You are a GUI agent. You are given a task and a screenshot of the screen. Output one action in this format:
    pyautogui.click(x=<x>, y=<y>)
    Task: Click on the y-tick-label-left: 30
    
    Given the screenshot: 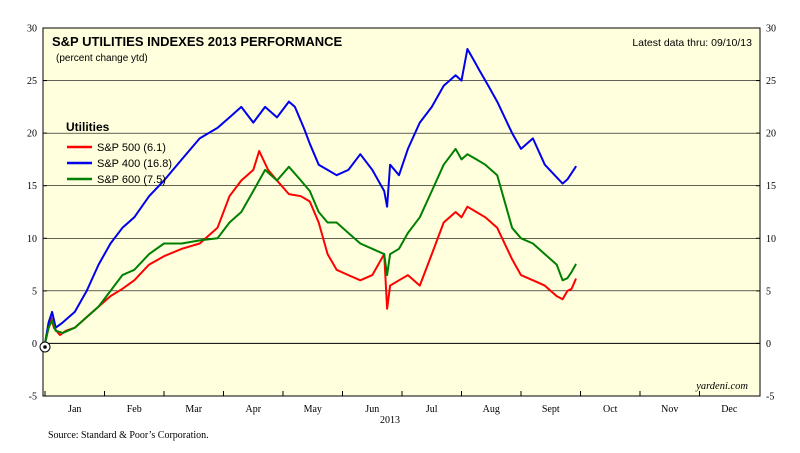 What is the action you would take?
    pyautogui.click(x=32, y=29)
    